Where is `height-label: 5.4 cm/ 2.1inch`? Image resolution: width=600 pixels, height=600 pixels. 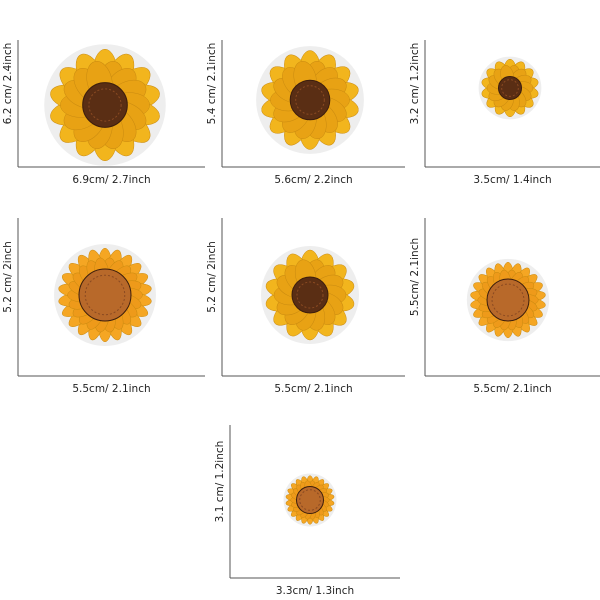 height-label: 5.4 cm/ 2.1inch is located at coordinates (212, 84).